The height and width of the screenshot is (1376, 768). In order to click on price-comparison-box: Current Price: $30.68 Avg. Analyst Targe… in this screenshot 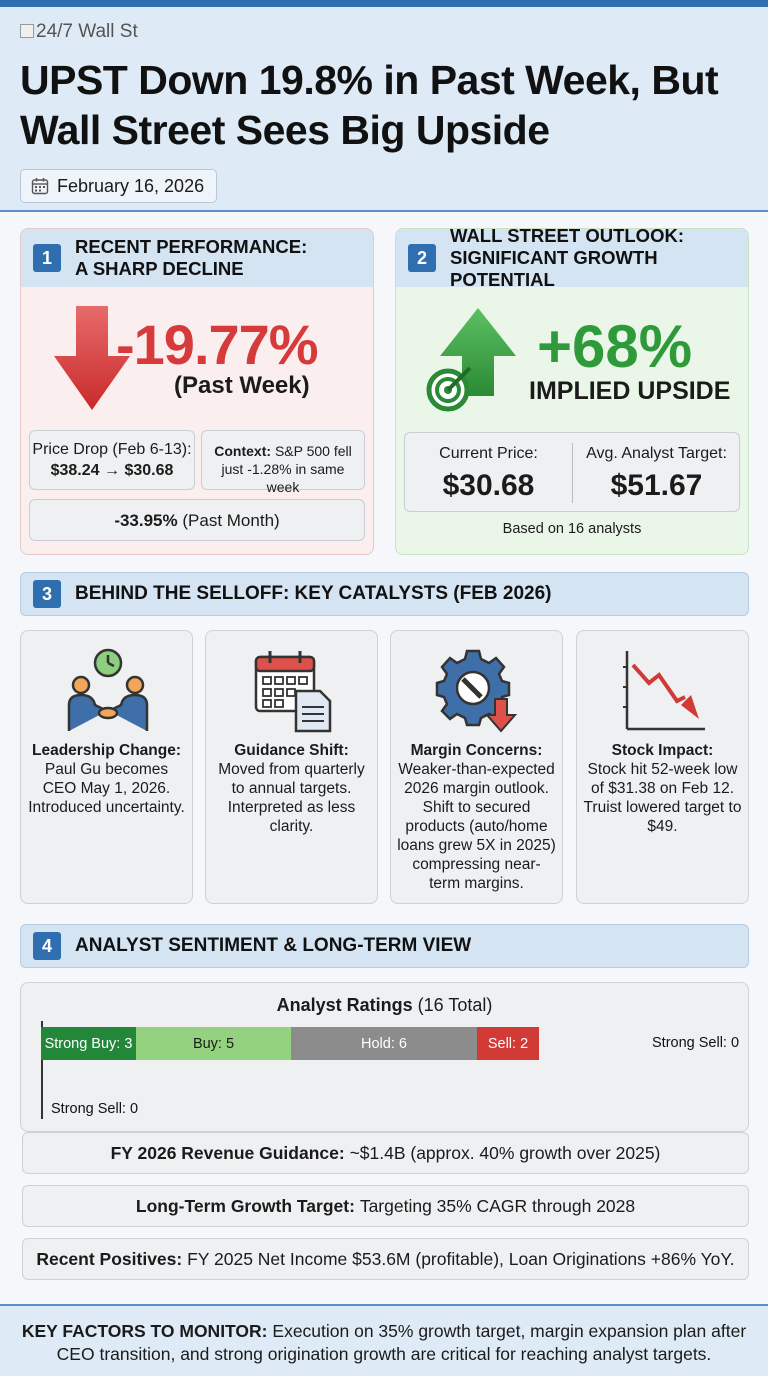, I will do `click(572, 472)`.